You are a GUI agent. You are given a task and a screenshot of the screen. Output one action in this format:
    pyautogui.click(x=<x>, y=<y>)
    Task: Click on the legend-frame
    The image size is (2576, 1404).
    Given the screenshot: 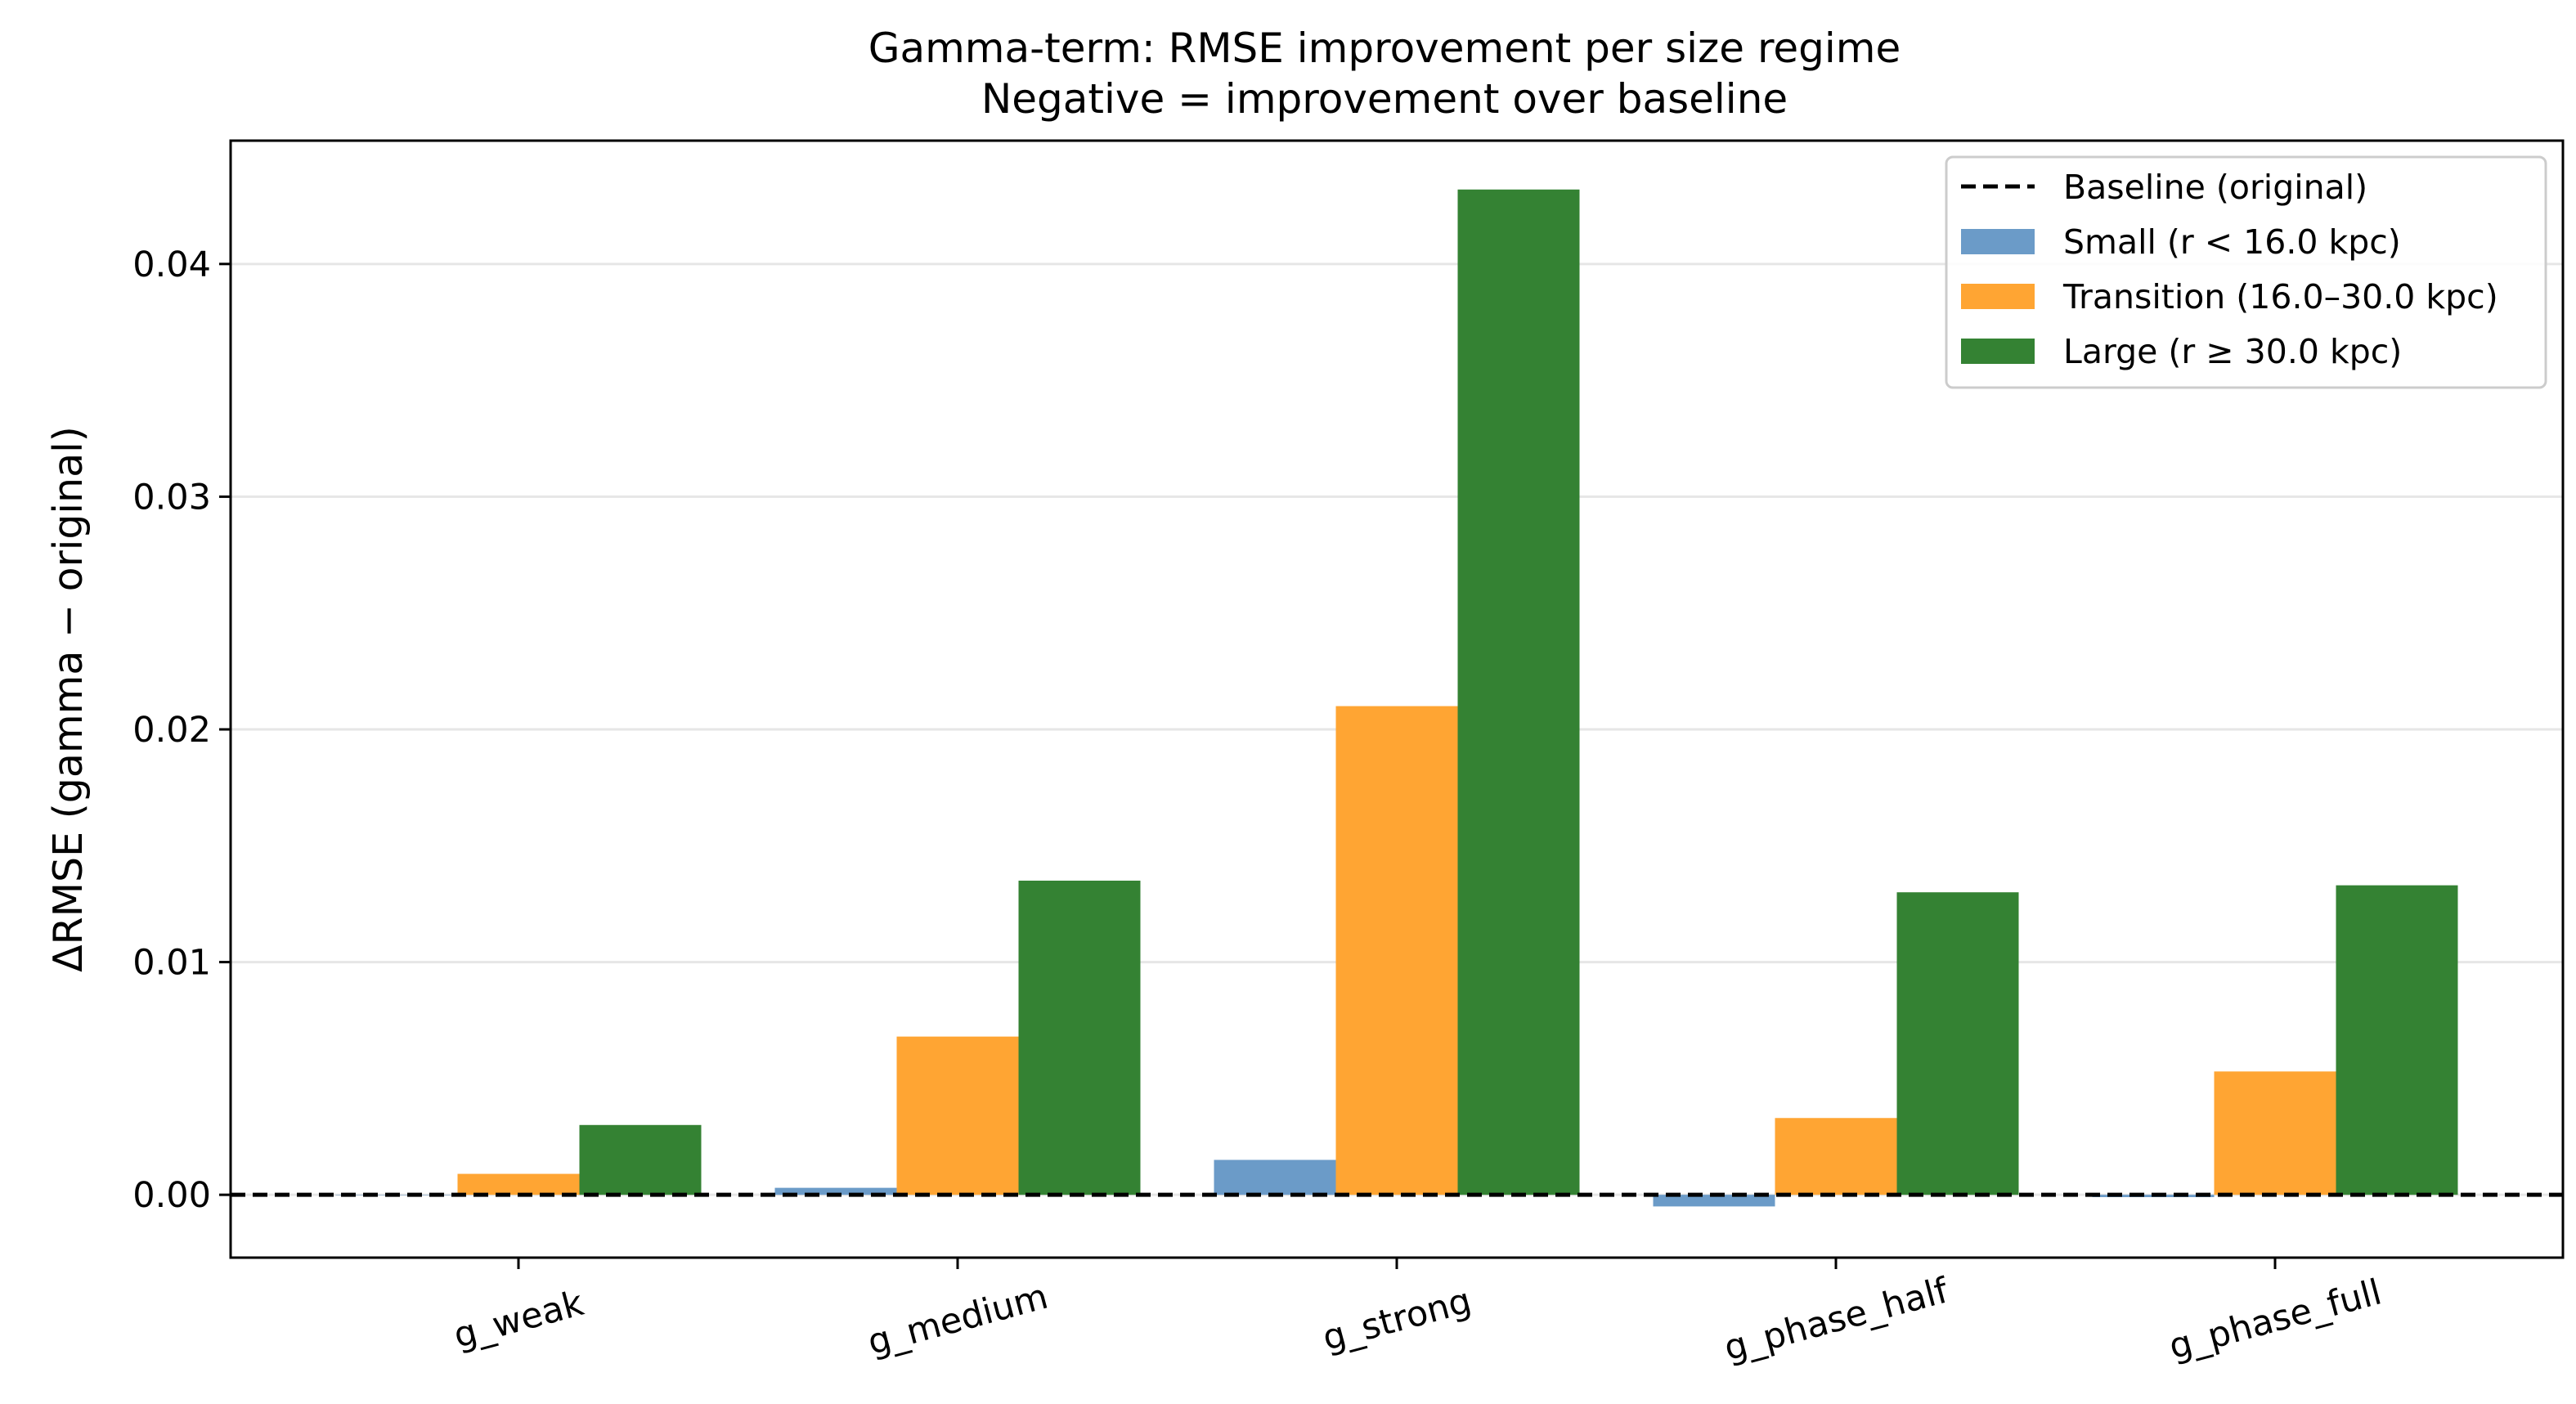 What is the action you would take?
    pyautogui.click(x=2246, y=272)
    